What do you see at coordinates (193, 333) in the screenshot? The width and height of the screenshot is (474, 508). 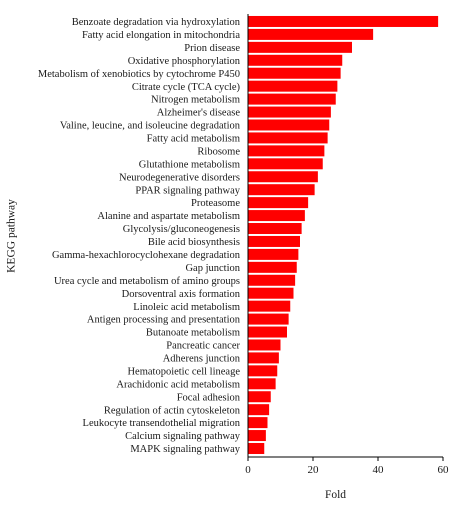 I see `category-label: Butanoate metabolism` at bounding box center [193, 333].